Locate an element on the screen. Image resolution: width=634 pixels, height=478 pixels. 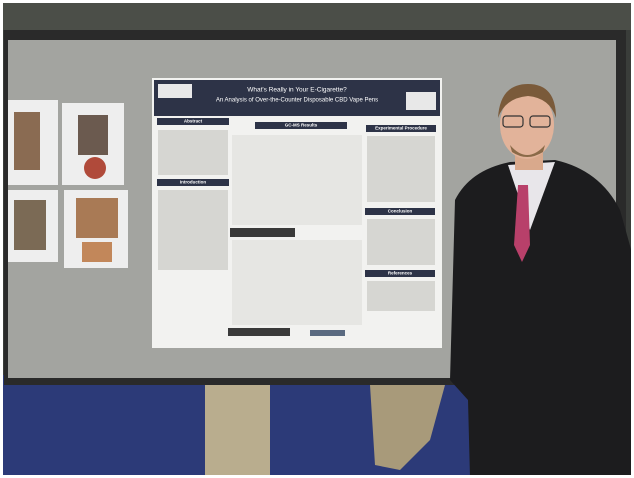
tie is located at coordinates (522, 223).